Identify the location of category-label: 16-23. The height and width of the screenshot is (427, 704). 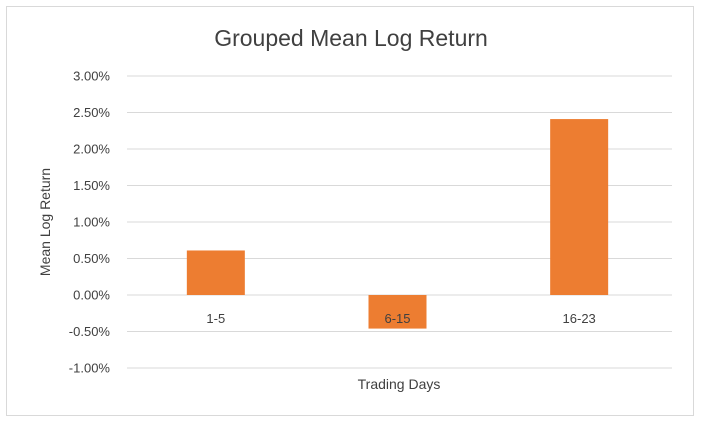
(579, 318).